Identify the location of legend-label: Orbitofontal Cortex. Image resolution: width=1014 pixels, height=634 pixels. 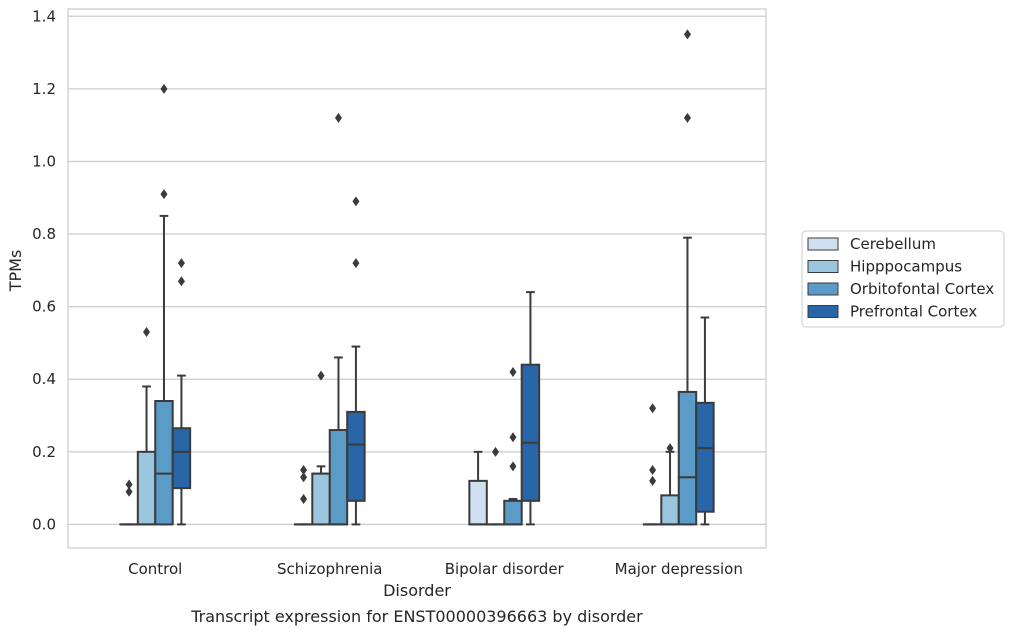
(922, 289).